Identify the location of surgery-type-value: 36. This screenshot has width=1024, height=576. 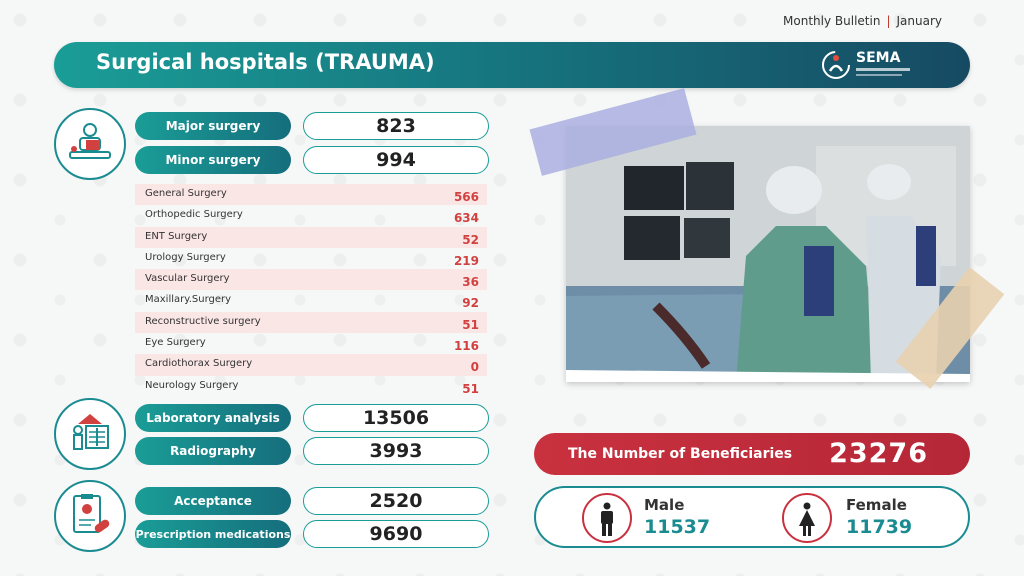
(470, 282).